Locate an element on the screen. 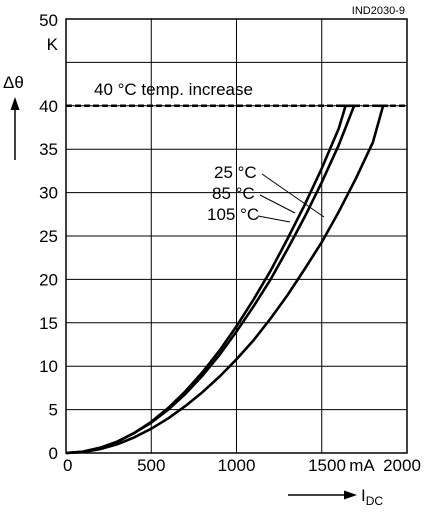  series-label: 105 °C is located at coordinates (233, 214).